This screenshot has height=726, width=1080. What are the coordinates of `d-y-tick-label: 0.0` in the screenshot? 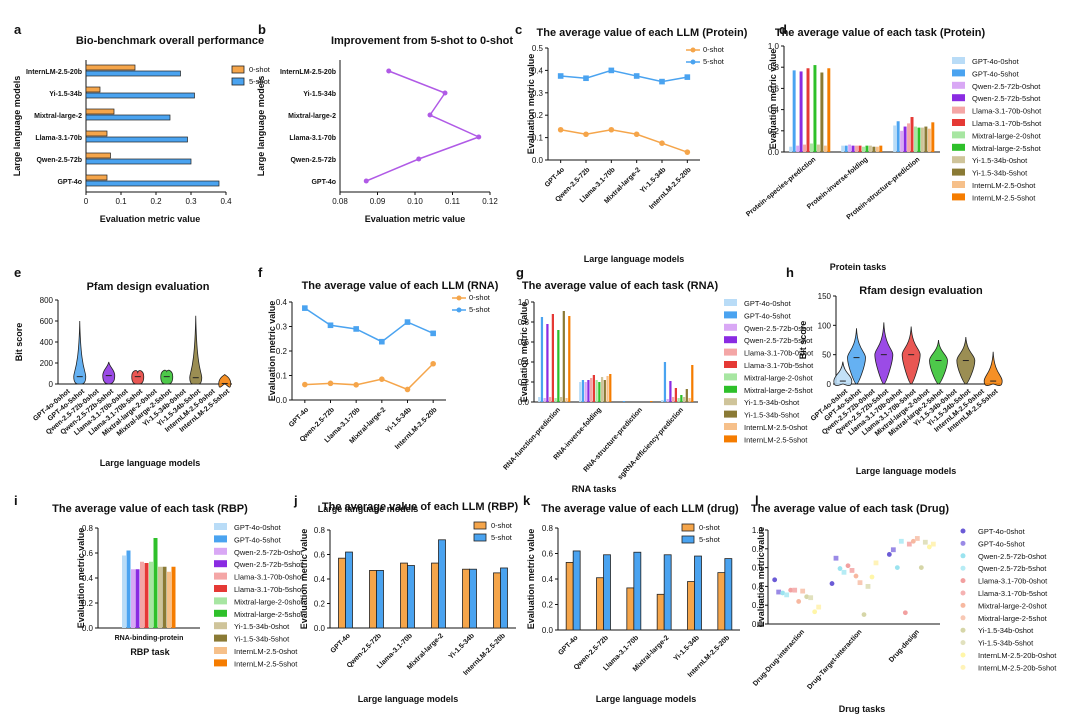 It's located at (774, 152).